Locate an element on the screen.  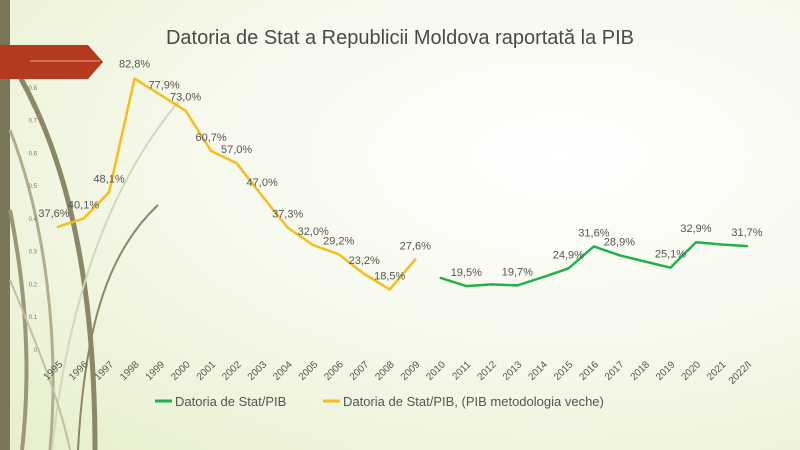
data-label: 48,1% is located at coordinates (108, 179).